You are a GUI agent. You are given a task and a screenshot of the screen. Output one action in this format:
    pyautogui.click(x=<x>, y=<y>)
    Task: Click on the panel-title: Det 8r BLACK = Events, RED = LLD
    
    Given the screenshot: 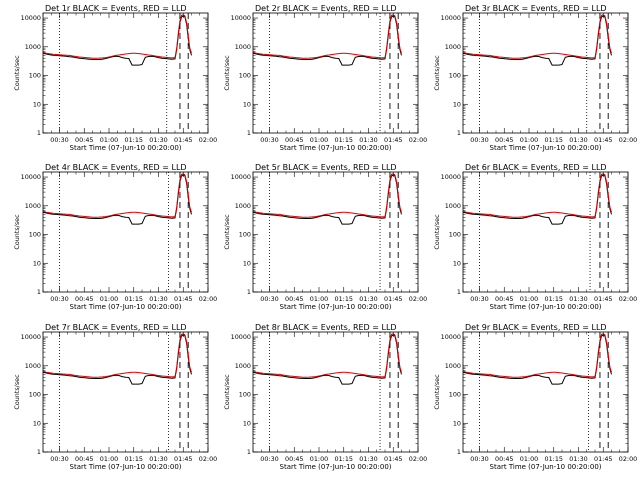 What is the action you would take?
    pyautogui.click(x=326, y=327)
    